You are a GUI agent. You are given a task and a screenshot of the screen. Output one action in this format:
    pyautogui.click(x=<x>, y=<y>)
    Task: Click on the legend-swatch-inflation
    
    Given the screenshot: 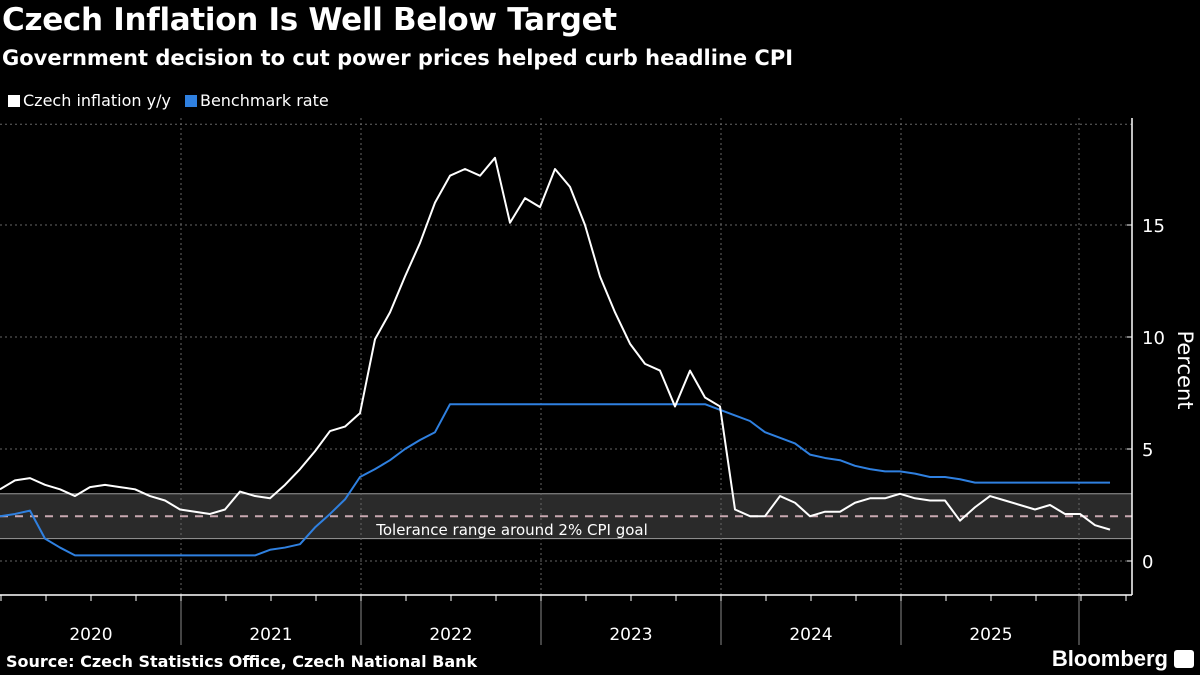 What is the action you would take?
    pyautogui.click(x=14, y=100)
    